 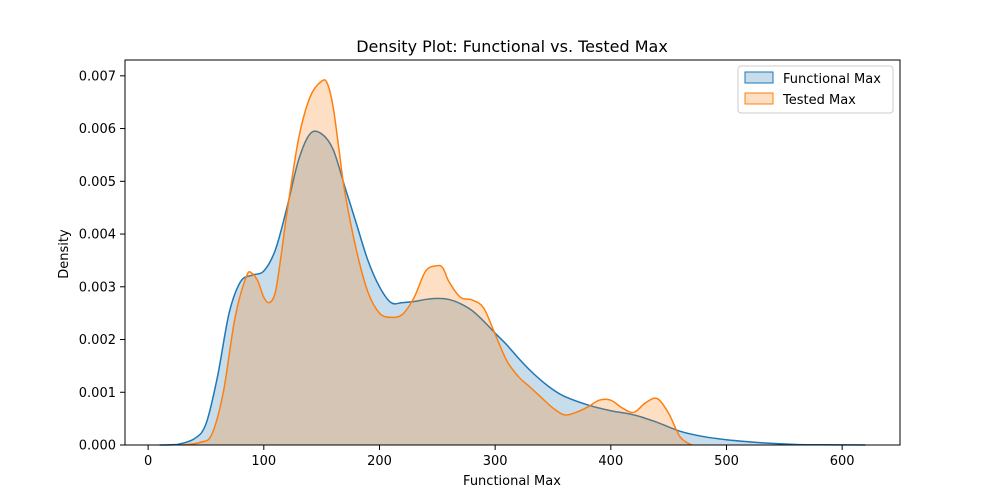 What do you see at coordinates (379, 461) in the screenshot?
I see `x-tick-label: 200` at bounding box center [379, 461].